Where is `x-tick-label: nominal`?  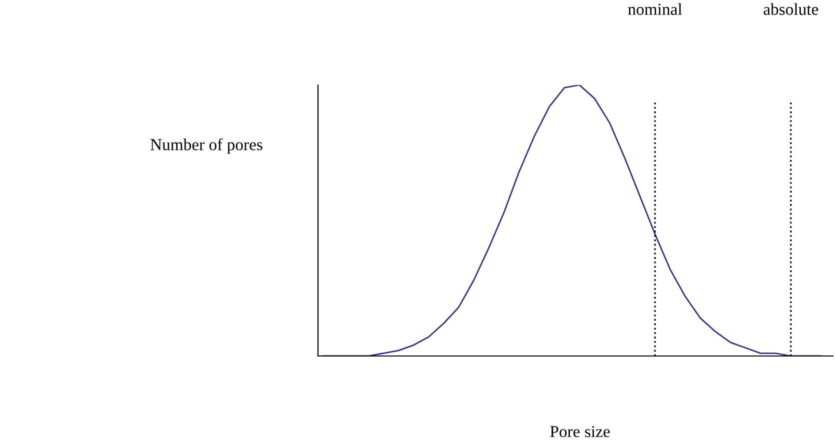 x-tick-label: nominal is located at coordinates (655, 9).